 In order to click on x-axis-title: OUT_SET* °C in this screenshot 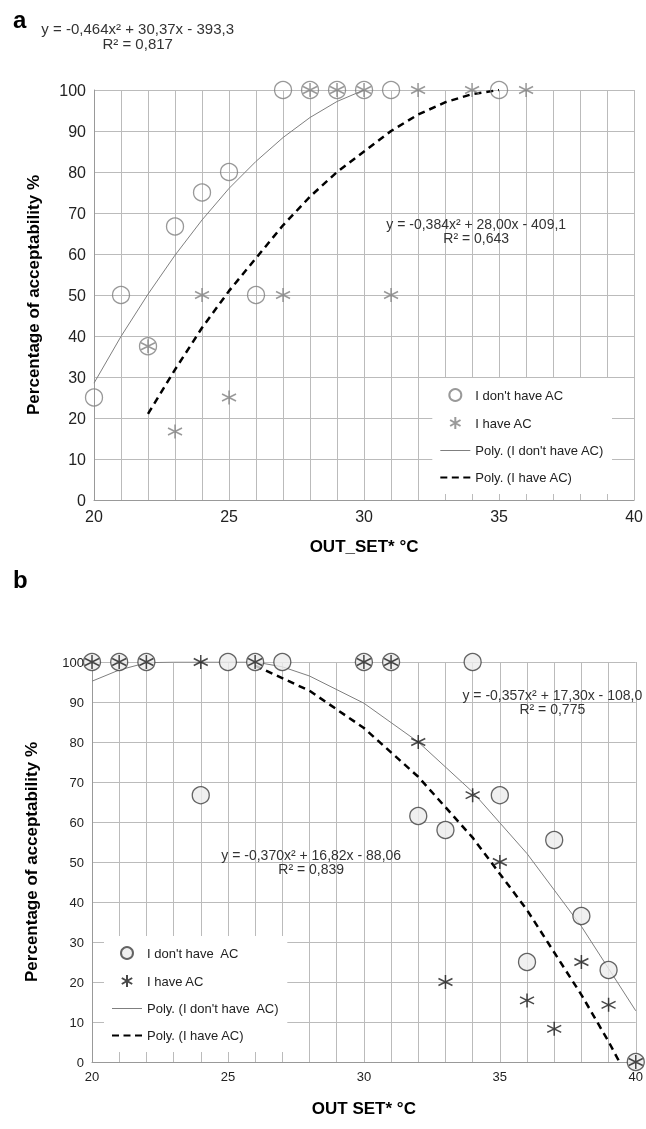, I will do `click(364, 546)`.